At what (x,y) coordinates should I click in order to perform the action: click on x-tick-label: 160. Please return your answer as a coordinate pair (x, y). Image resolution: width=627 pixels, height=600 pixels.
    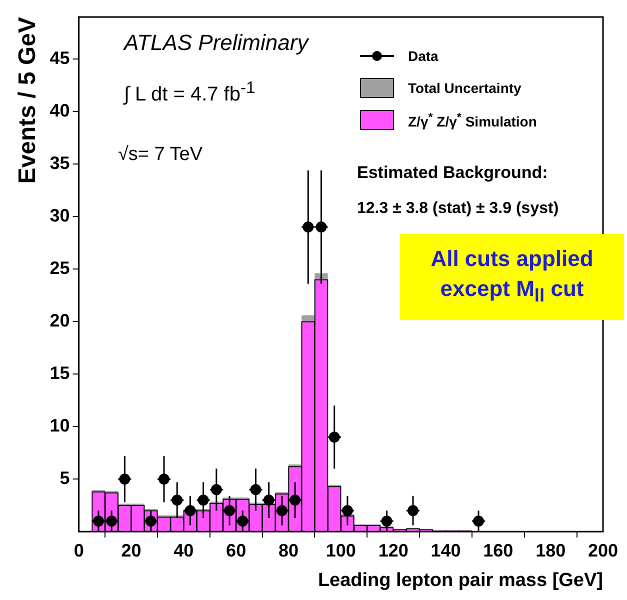
    Looking at the image, I should click on (498, 550).